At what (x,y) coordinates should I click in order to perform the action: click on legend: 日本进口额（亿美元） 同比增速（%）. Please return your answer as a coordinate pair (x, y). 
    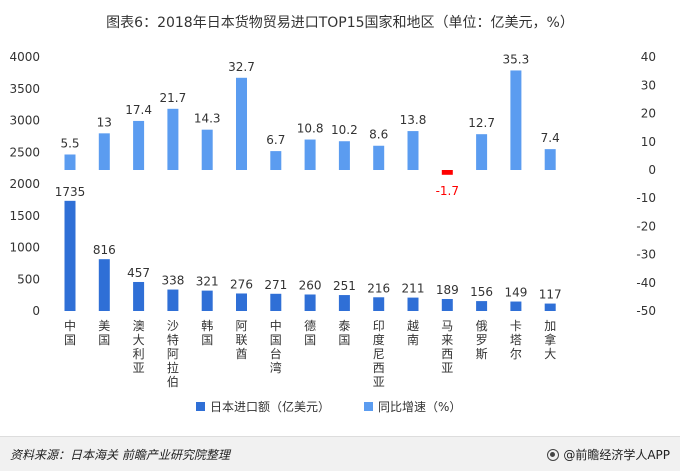
    Looking at the image, I should click on (328, 406).